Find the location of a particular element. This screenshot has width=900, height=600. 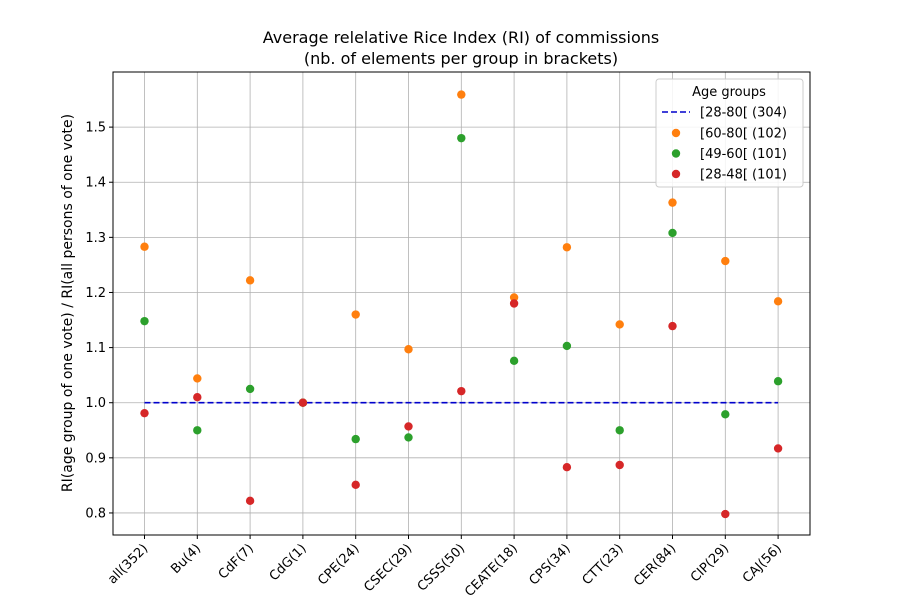

point-series-2-CPS(34) is located at coordinates (567, 467).